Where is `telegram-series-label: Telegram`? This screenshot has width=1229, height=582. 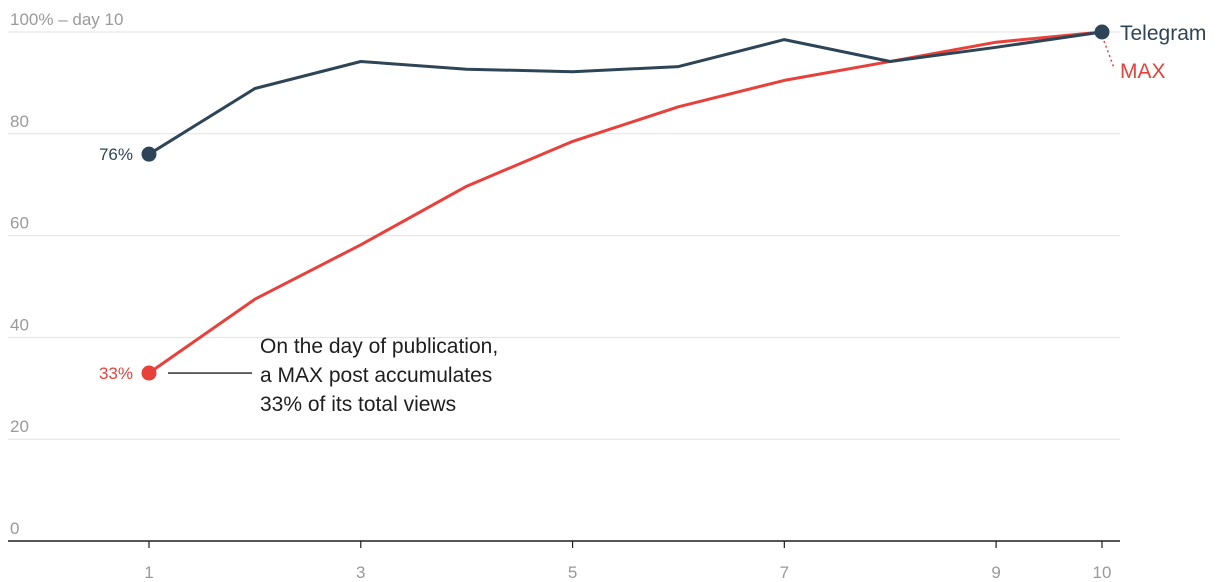
telegram-series-label: Telegram is located at coordinates (1163, 33).